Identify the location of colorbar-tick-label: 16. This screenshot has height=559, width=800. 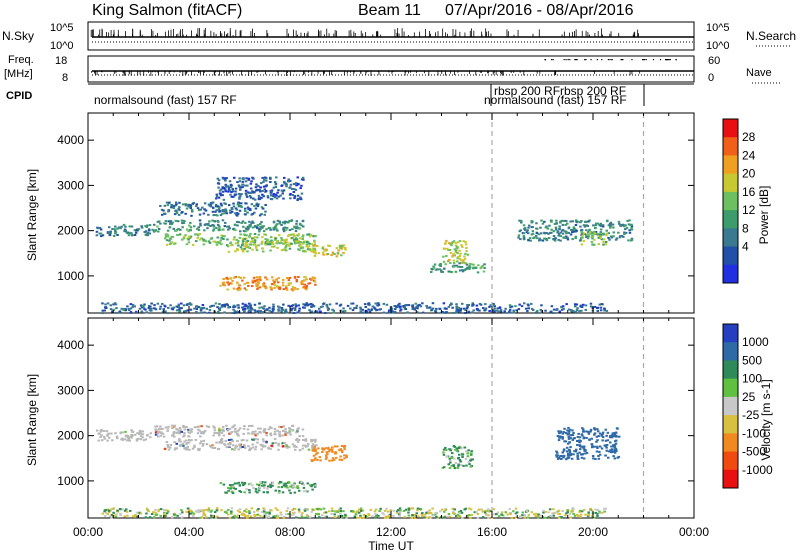
(749, 192).